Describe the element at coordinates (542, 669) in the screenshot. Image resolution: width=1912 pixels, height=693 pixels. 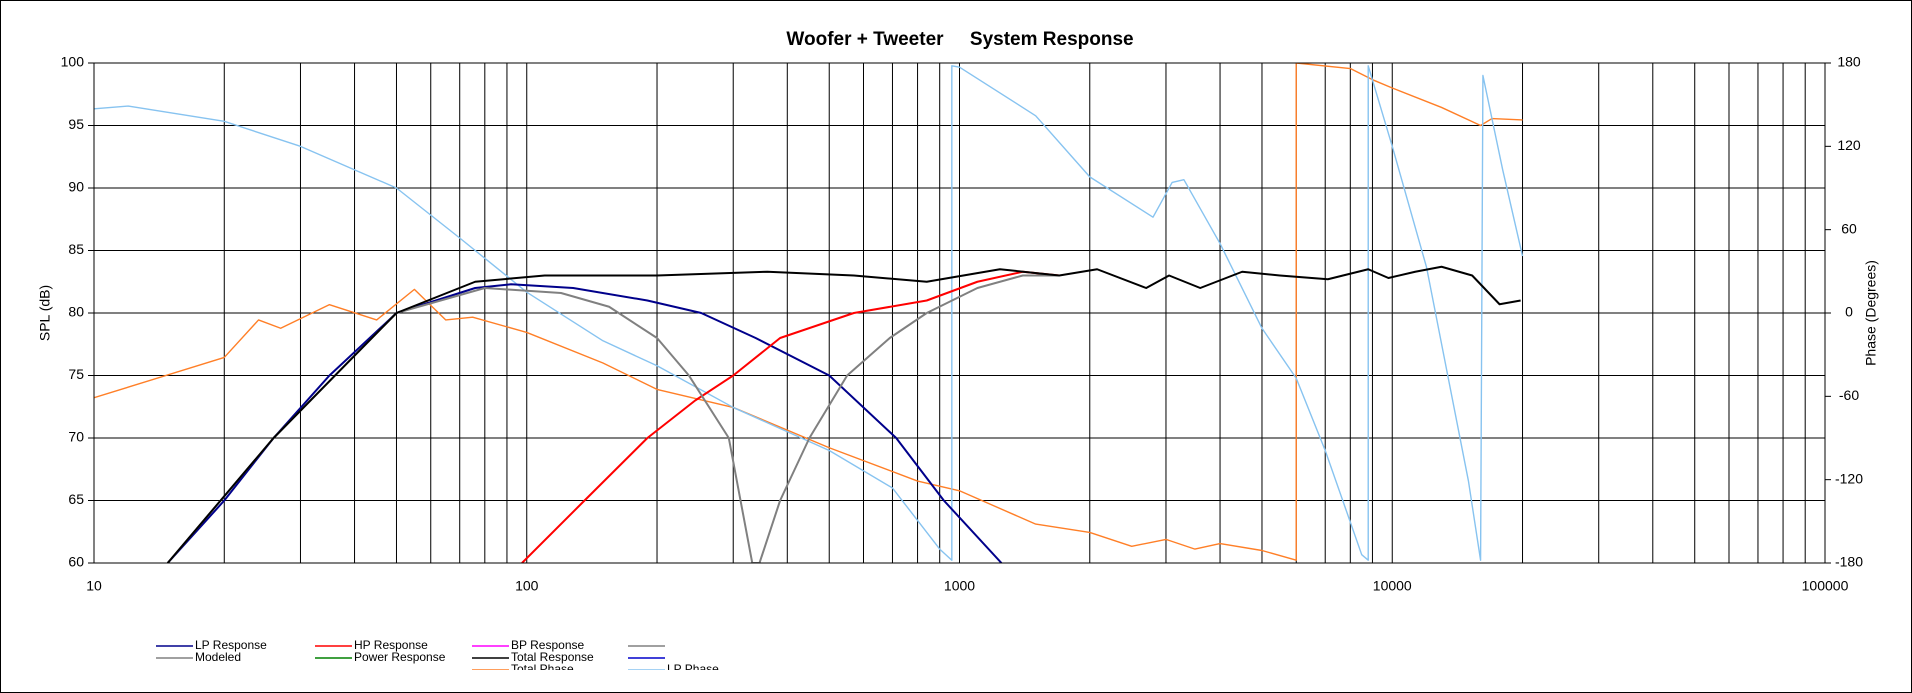
I see `legend-label: Total Phase` at that location.